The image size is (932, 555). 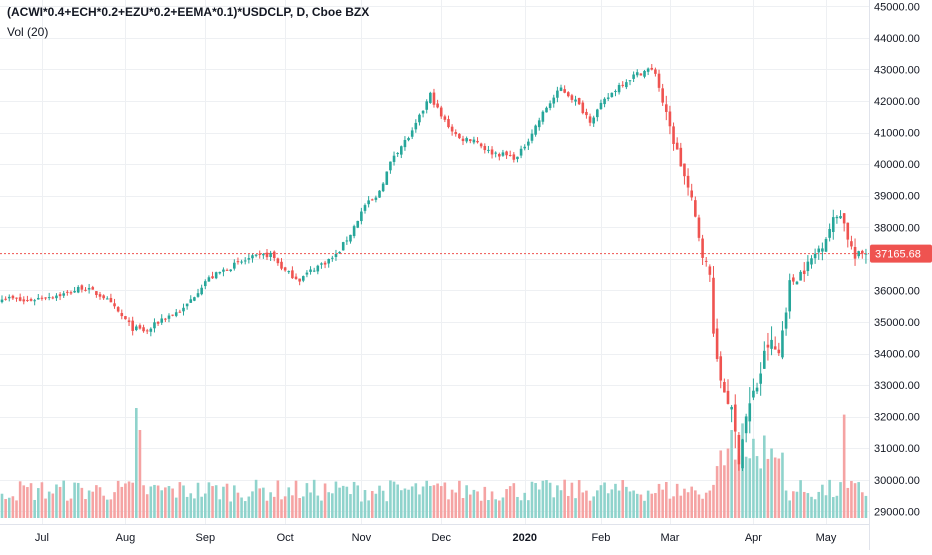 I want to click on y-tick-label: 30000.00, so click(x=897, y=481).